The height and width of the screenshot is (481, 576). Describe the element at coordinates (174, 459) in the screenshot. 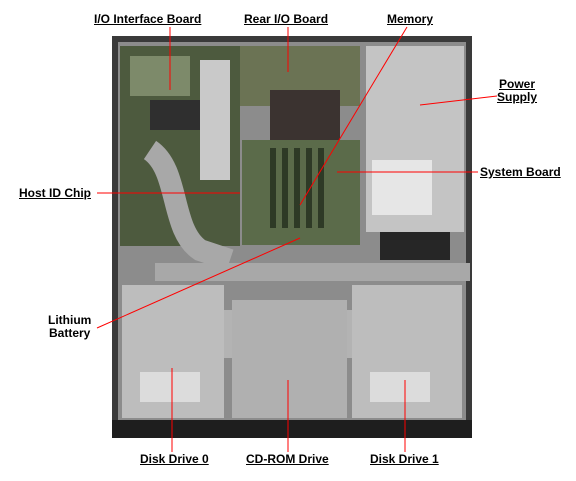

I see `disk-drive-0-label: Disk Drive 0` at that location.